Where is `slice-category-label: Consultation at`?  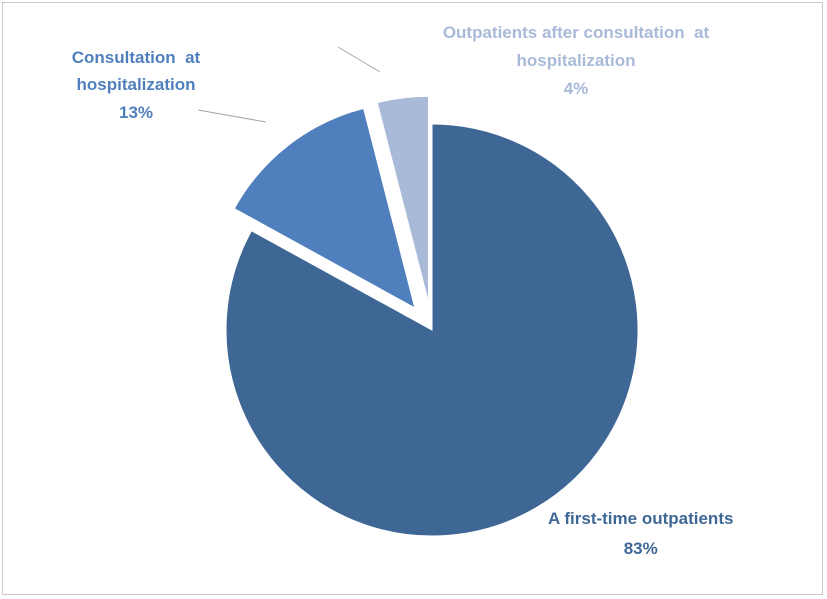
slice-category-label: Consultation at is located at coordinates (136, 57).